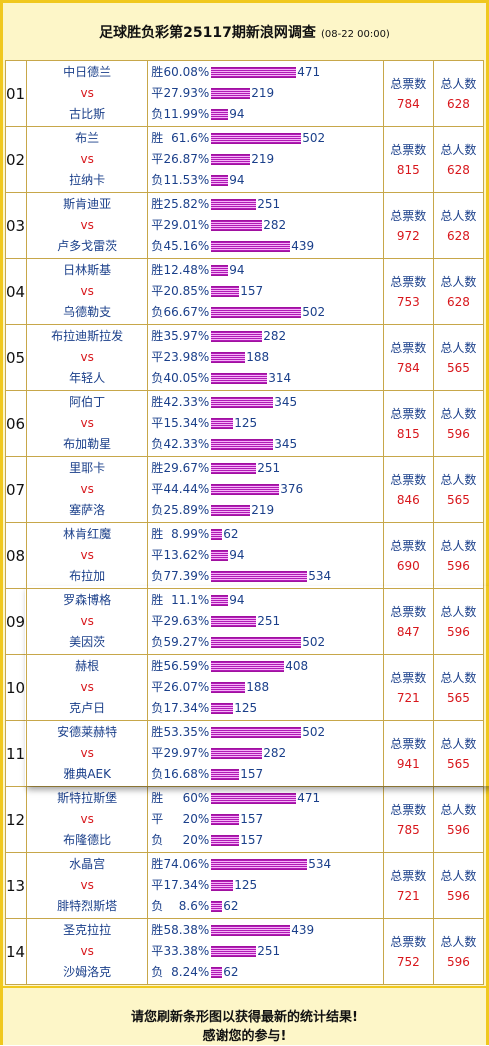 The width and height of the screenshot is (489, 1046). What do you see at coordinates (87, 510) in the screenshot?
I see `away-team: 塞萨洛` at bounding box center [87, 510].